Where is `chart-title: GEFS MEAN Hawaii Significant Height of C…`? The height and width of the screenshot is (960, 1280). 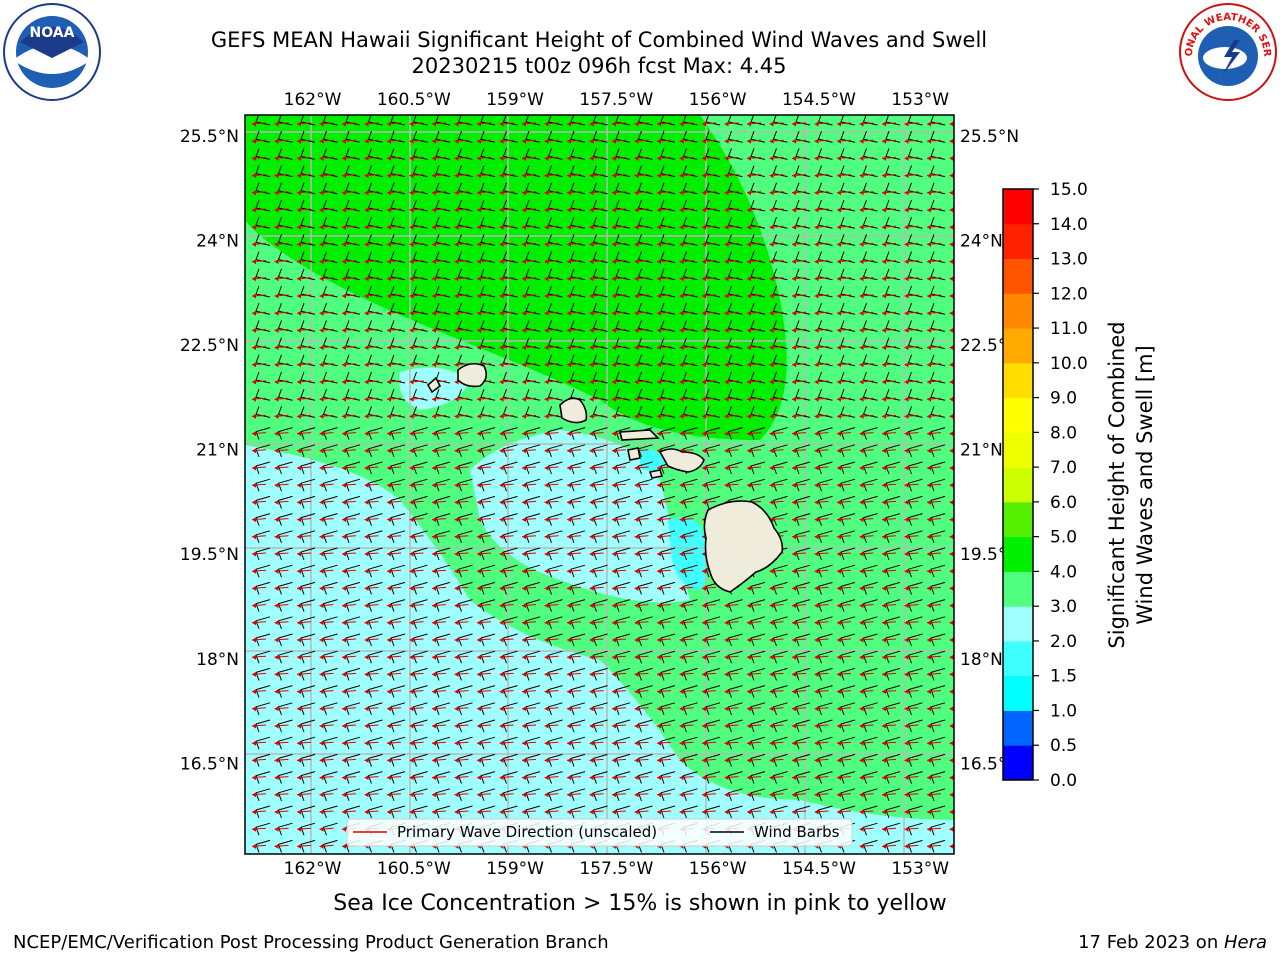 chart-title: GEFS MEAN Hawaii Significant Height of C… is located at coordinates (599, 40).